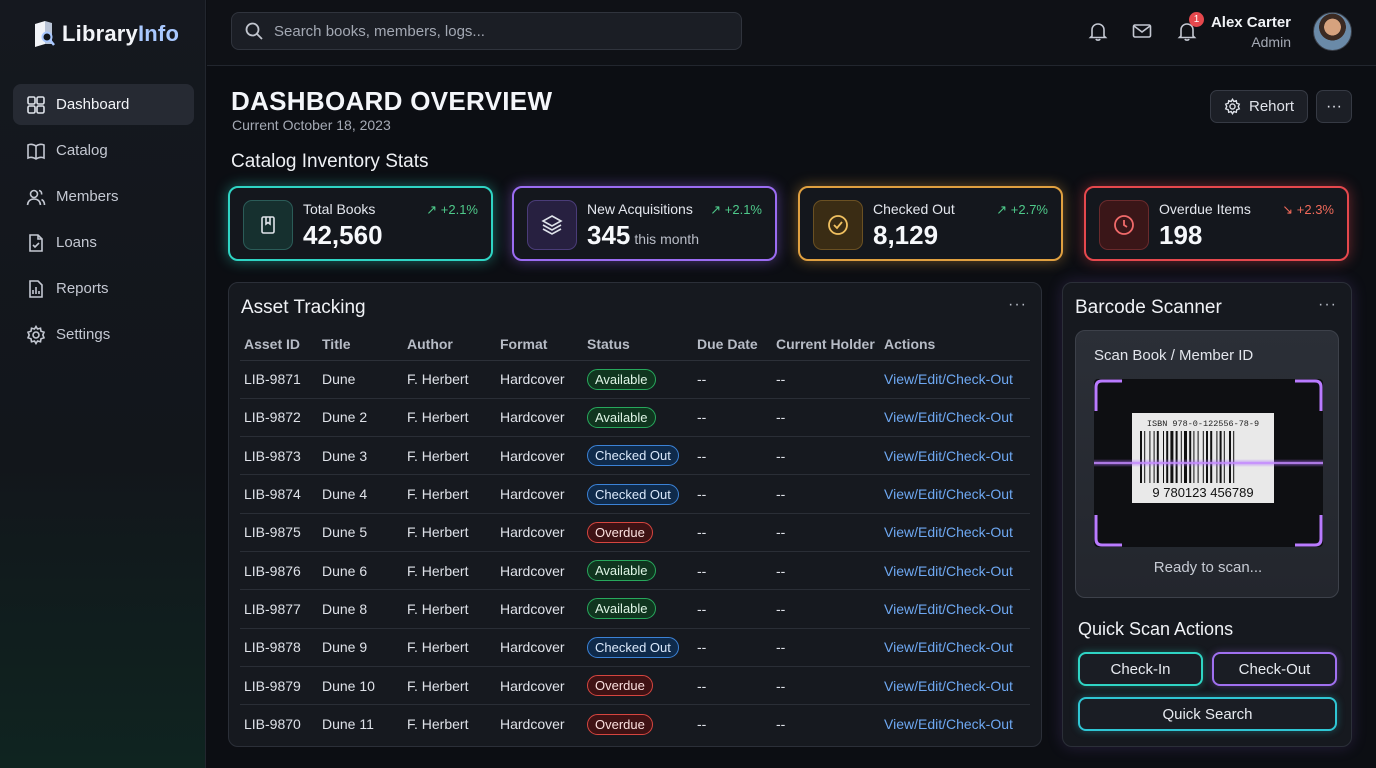 The image size is (1376, 768). I want to click on sidebar-item-reports: Reports, so click(103, 288).